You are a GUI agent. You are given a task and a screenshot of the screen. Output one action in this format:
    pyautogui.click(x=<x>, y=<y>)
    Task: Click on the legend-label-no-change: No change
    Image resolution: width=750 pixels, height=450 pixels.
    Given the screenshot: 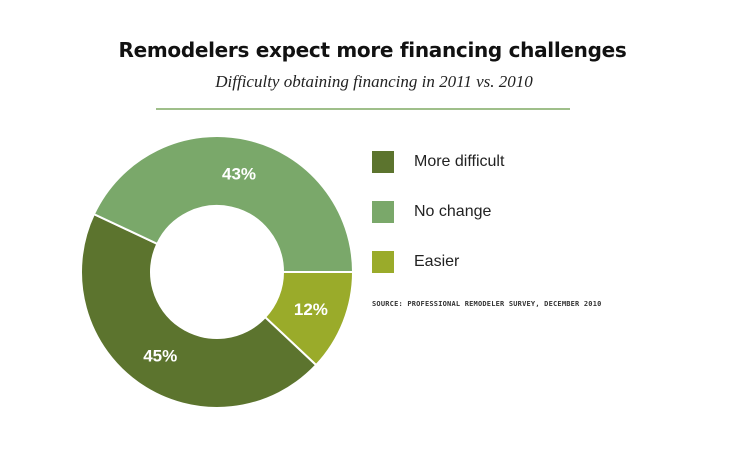 What is the action you would take?
    pyautogui.click(x=453, y=211)
    